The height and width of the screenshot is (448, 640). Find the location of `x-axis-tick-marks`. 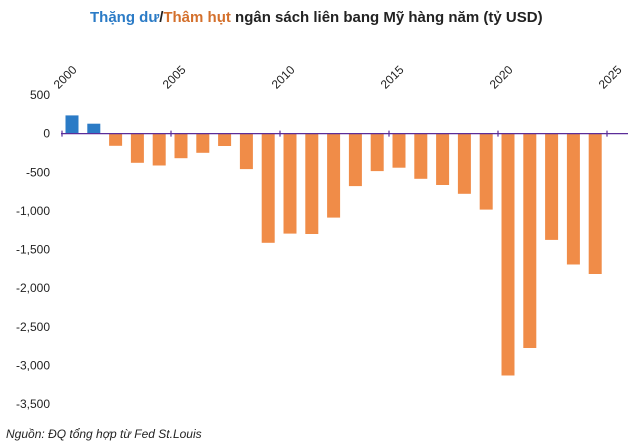

x-axis-tick-marks is located at coordinates (334, 133).